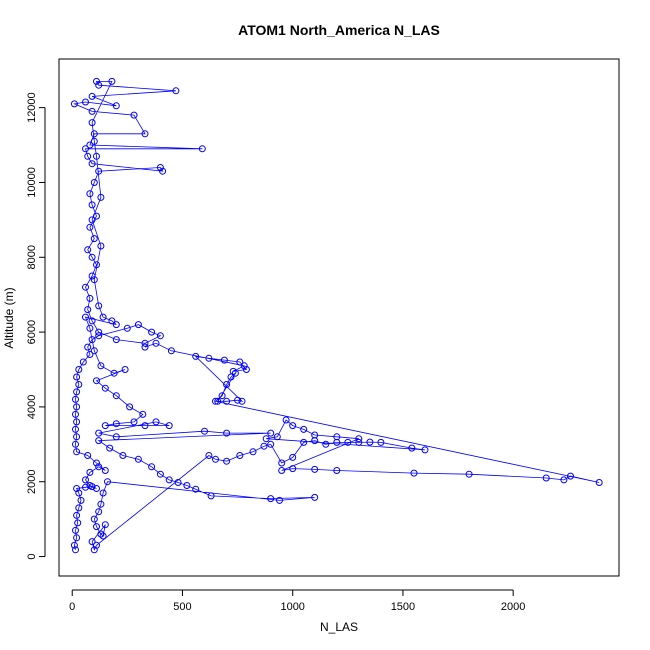  I want to click on x-axis: 0 500 1000 1500 2000, so click(297, 601).